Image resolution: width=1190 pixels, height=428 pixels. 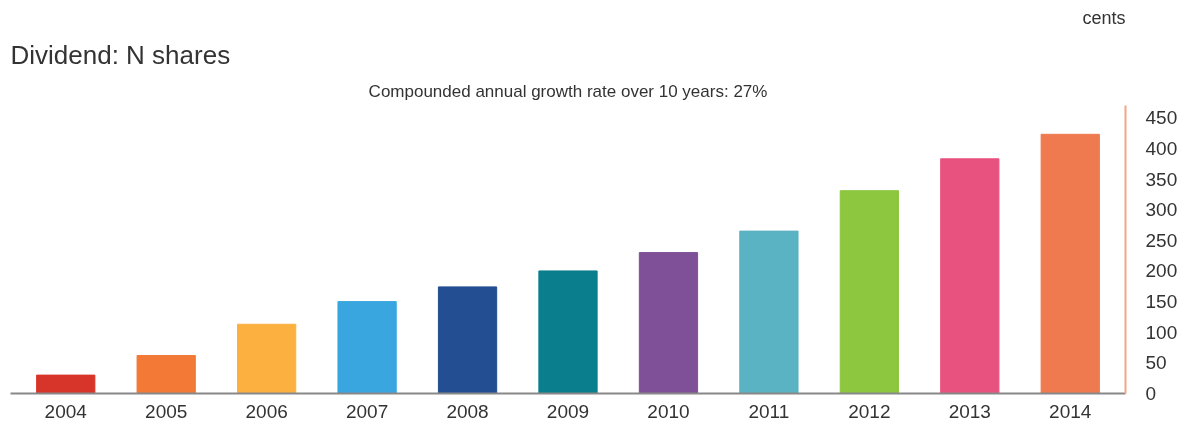 What do you see at coordinates (1104, 17) in the screenshot?
I see `y-axis-title: cents` at bounding box center [1104, 17].